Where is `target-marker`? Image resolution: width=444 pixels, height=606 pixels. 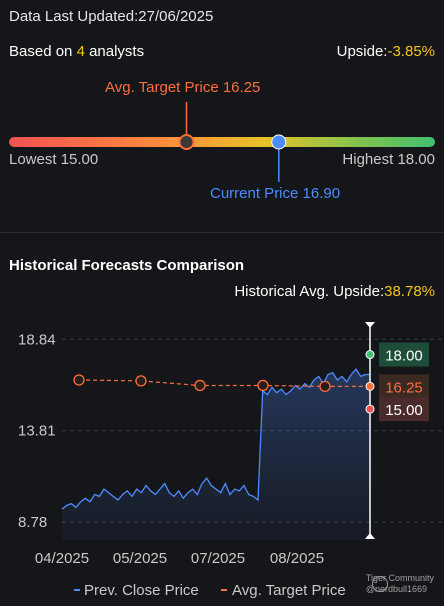
target-marker is located at coordinates (186, 142).